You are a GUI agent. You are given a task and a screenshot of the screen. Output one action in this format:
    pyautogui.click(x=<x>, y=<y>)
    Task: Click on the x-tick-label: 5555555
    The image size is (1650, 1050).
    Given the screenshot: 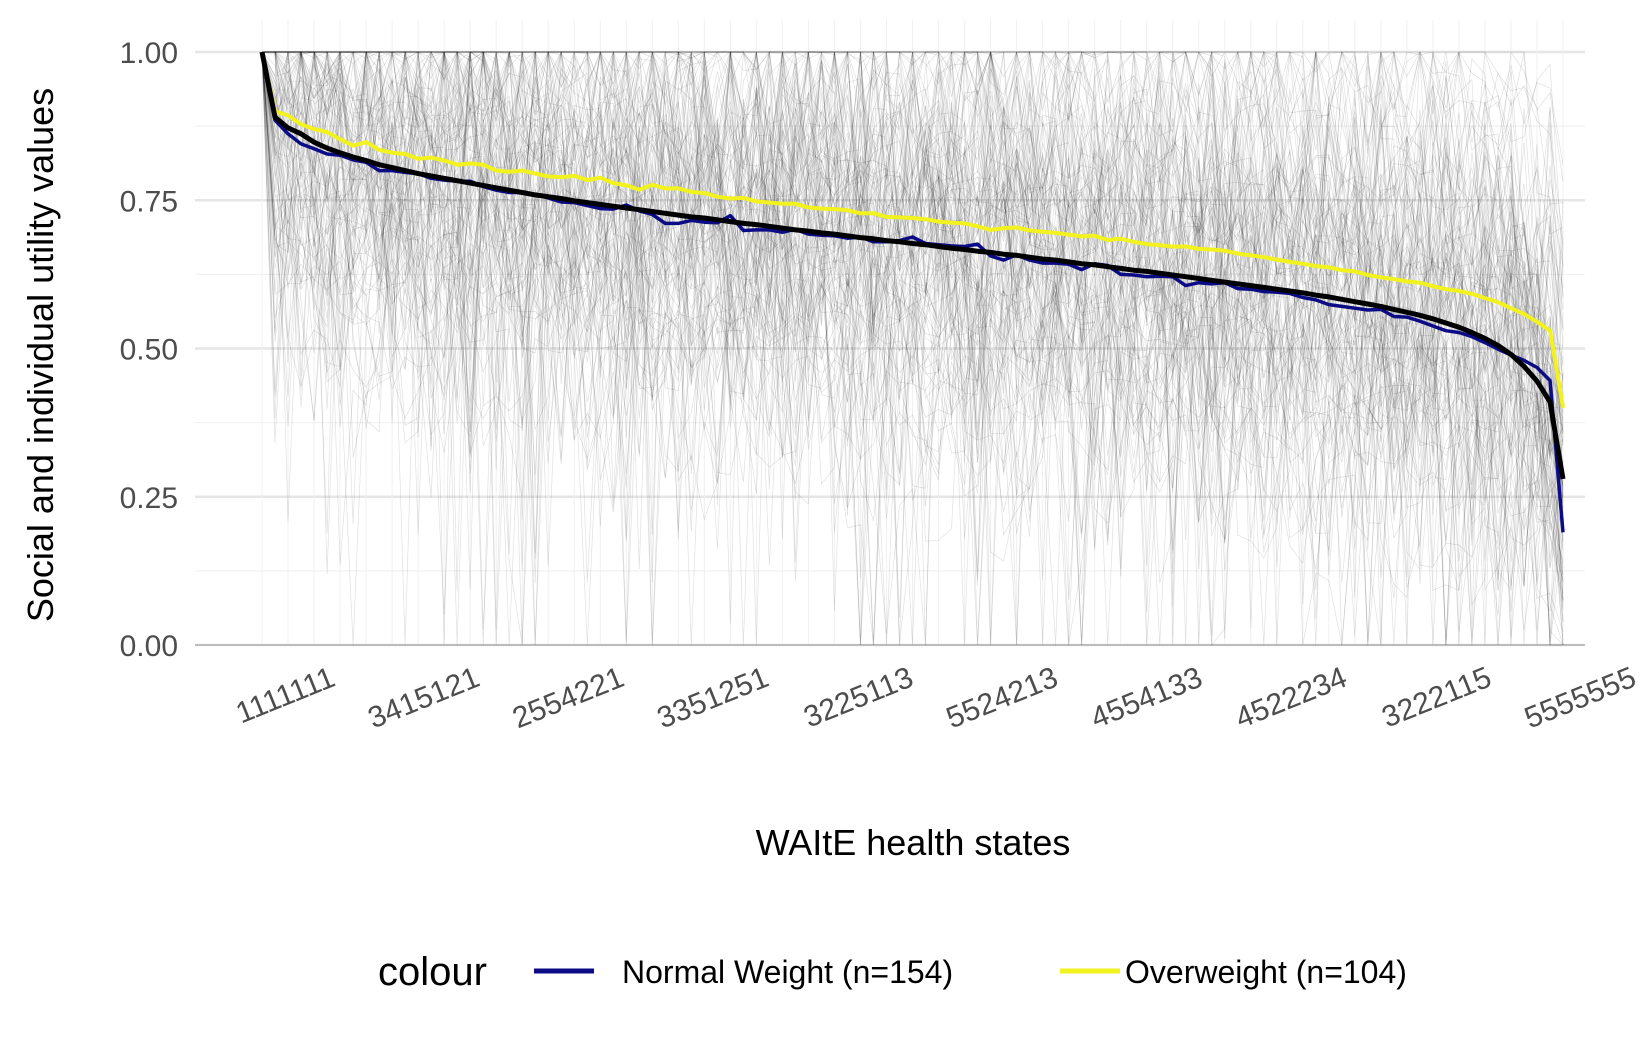 What is the action you would take?
    pyautogui.click(x=1580, y=698)
    